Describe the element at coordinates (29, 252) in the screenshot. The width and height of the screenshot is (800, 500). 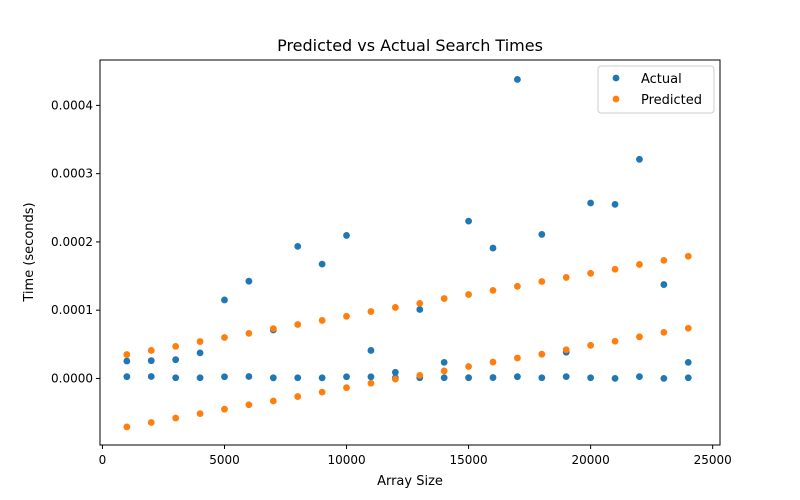
I see `y-axis-label: Time (seconds)` at that location.